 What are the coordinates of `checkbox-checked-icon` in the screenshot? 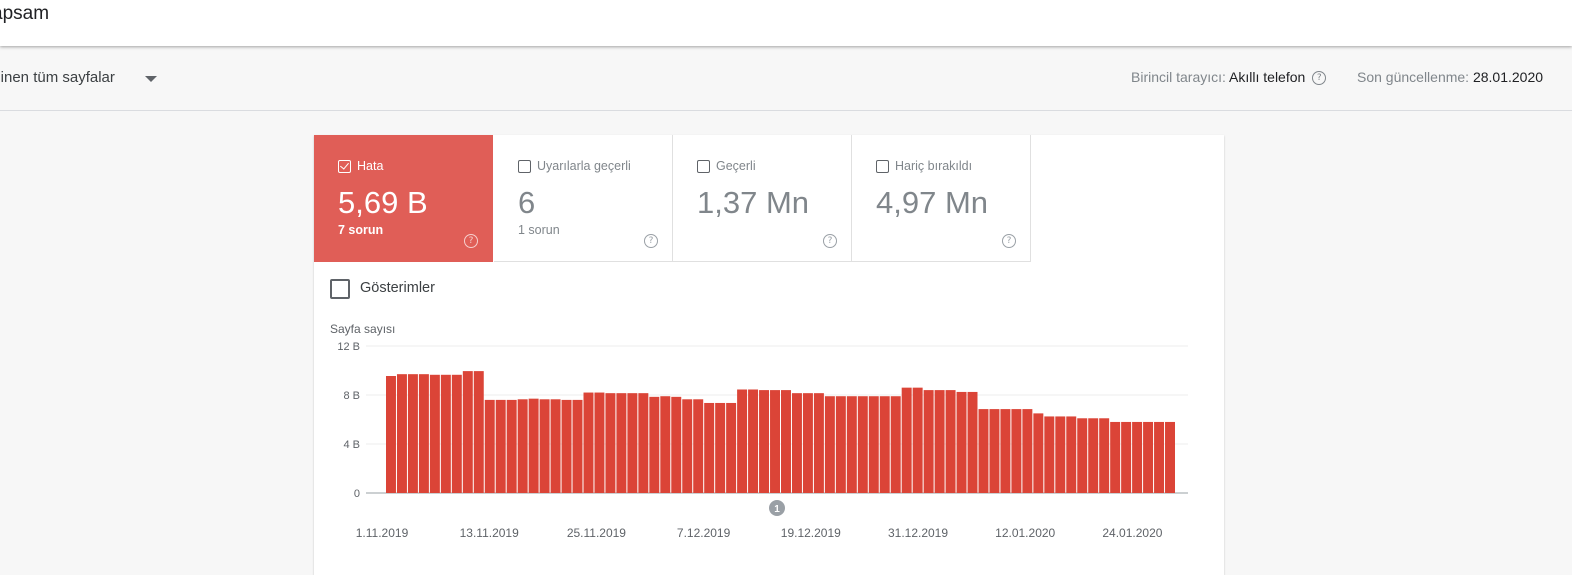 It's located at (344, 166).